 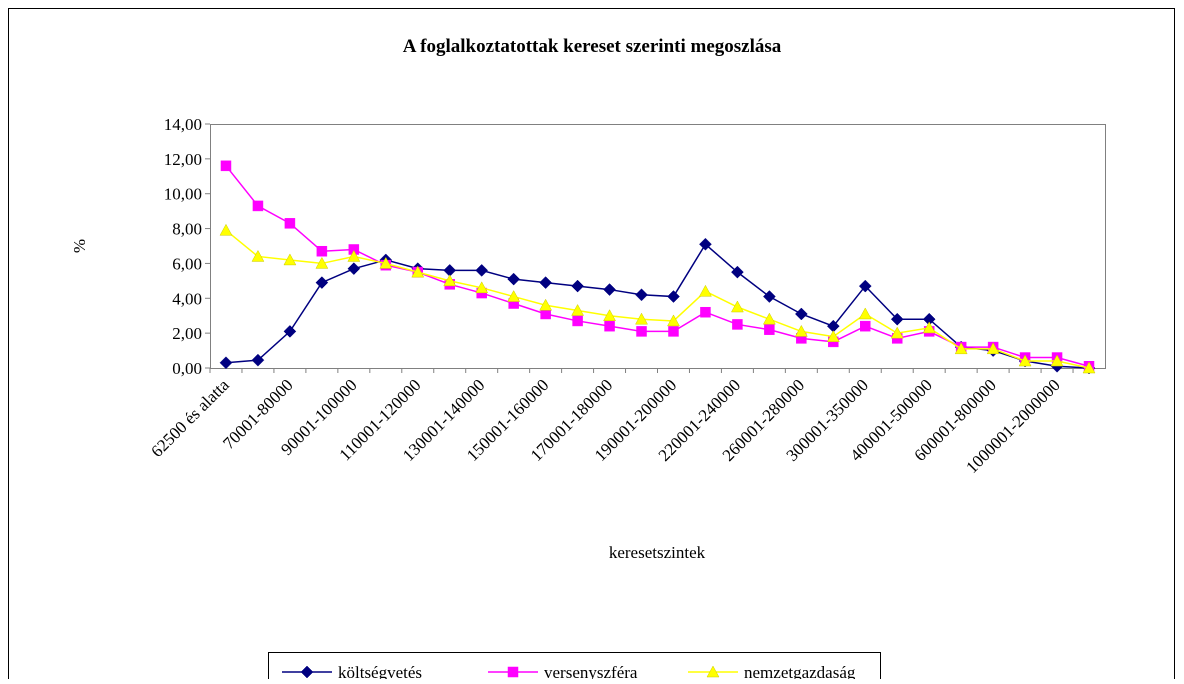 I want to click on y-tick-label: 4,00, so click(x=187, y=298).